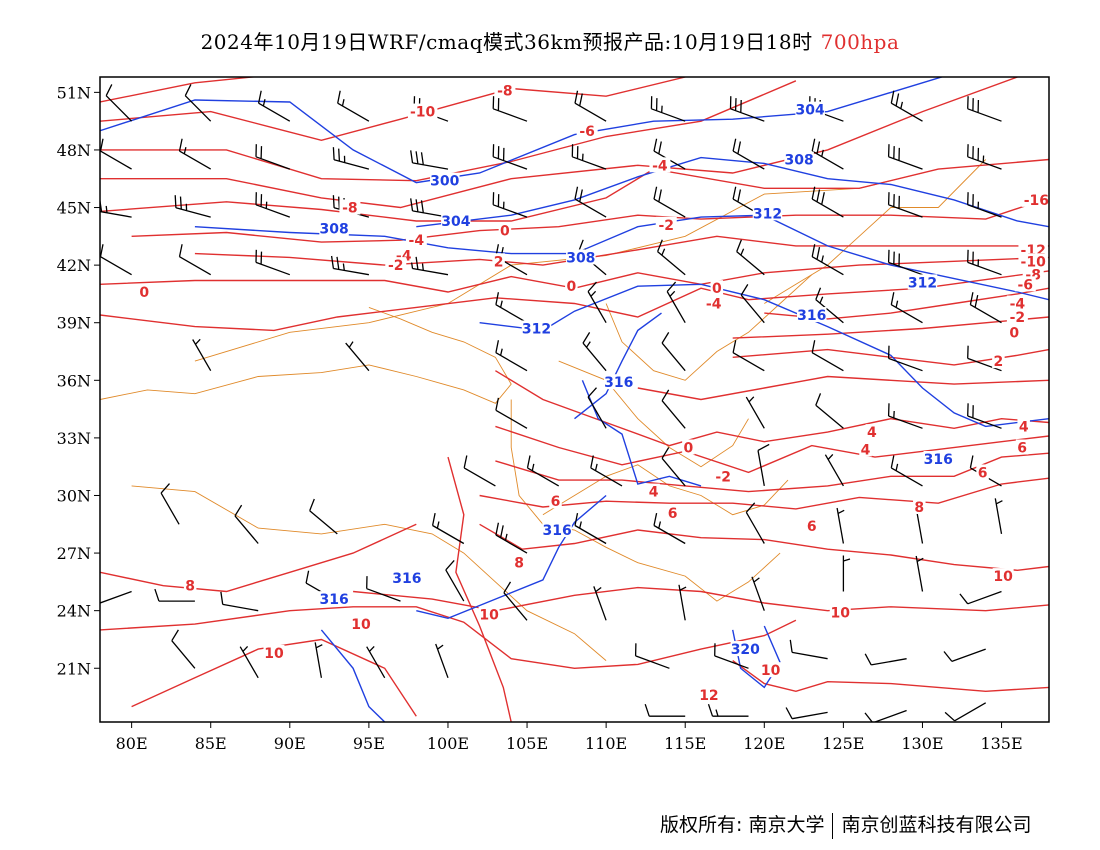  I want to click on height-label: 312, so click(536, 329).